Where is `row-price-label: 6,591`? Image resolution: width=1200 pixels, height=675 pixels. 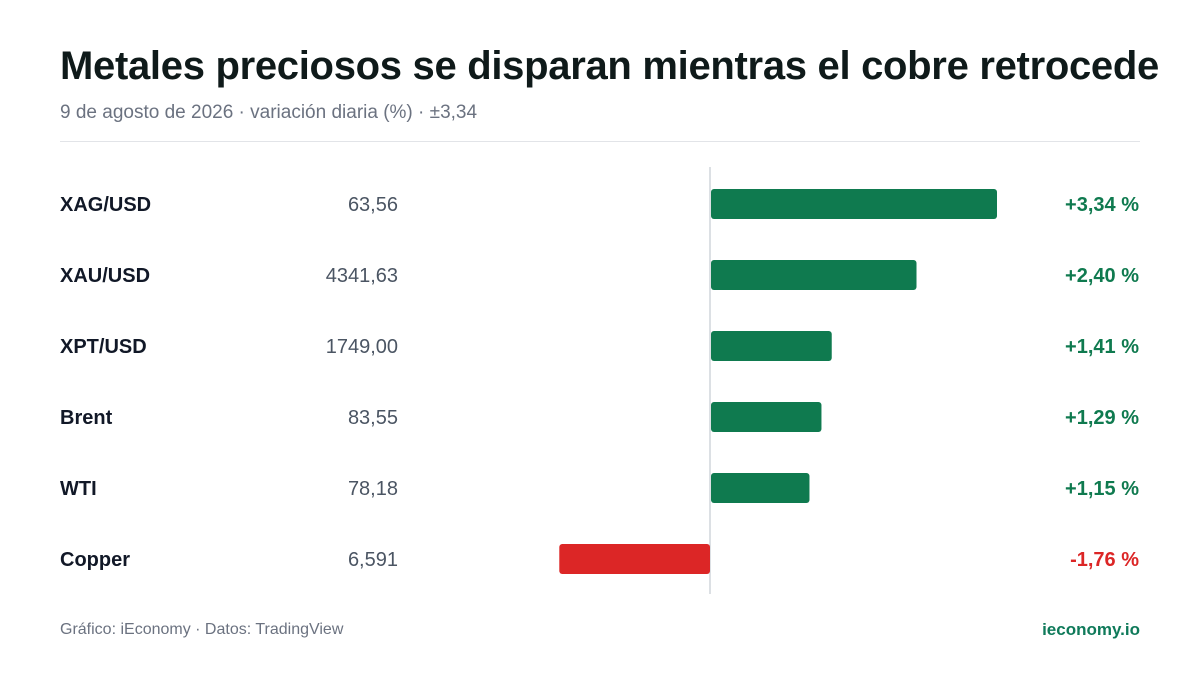 row-price-label: 6,591 is located at coordinates (373, 560).